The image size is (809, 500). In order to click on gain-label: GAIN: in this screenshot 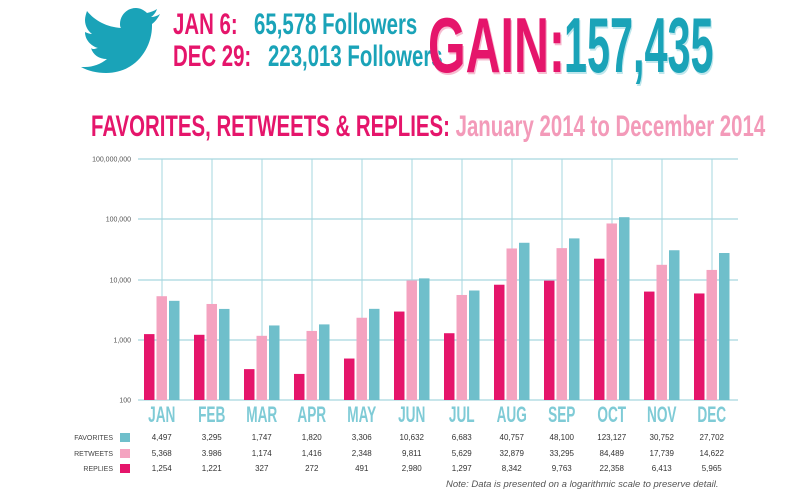, I will do `click(497, 45)`.